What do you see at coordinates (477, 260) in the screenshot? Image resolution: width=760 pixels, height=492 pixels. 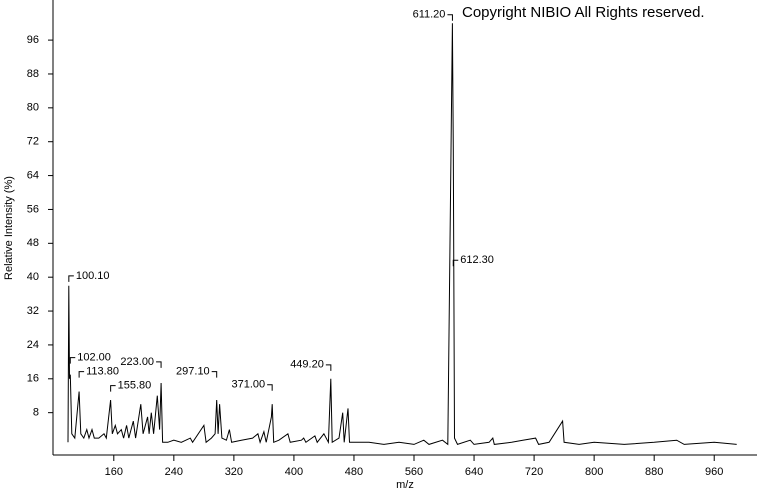 I see `peak-label: 612.30` at bounding box center [477, 260].